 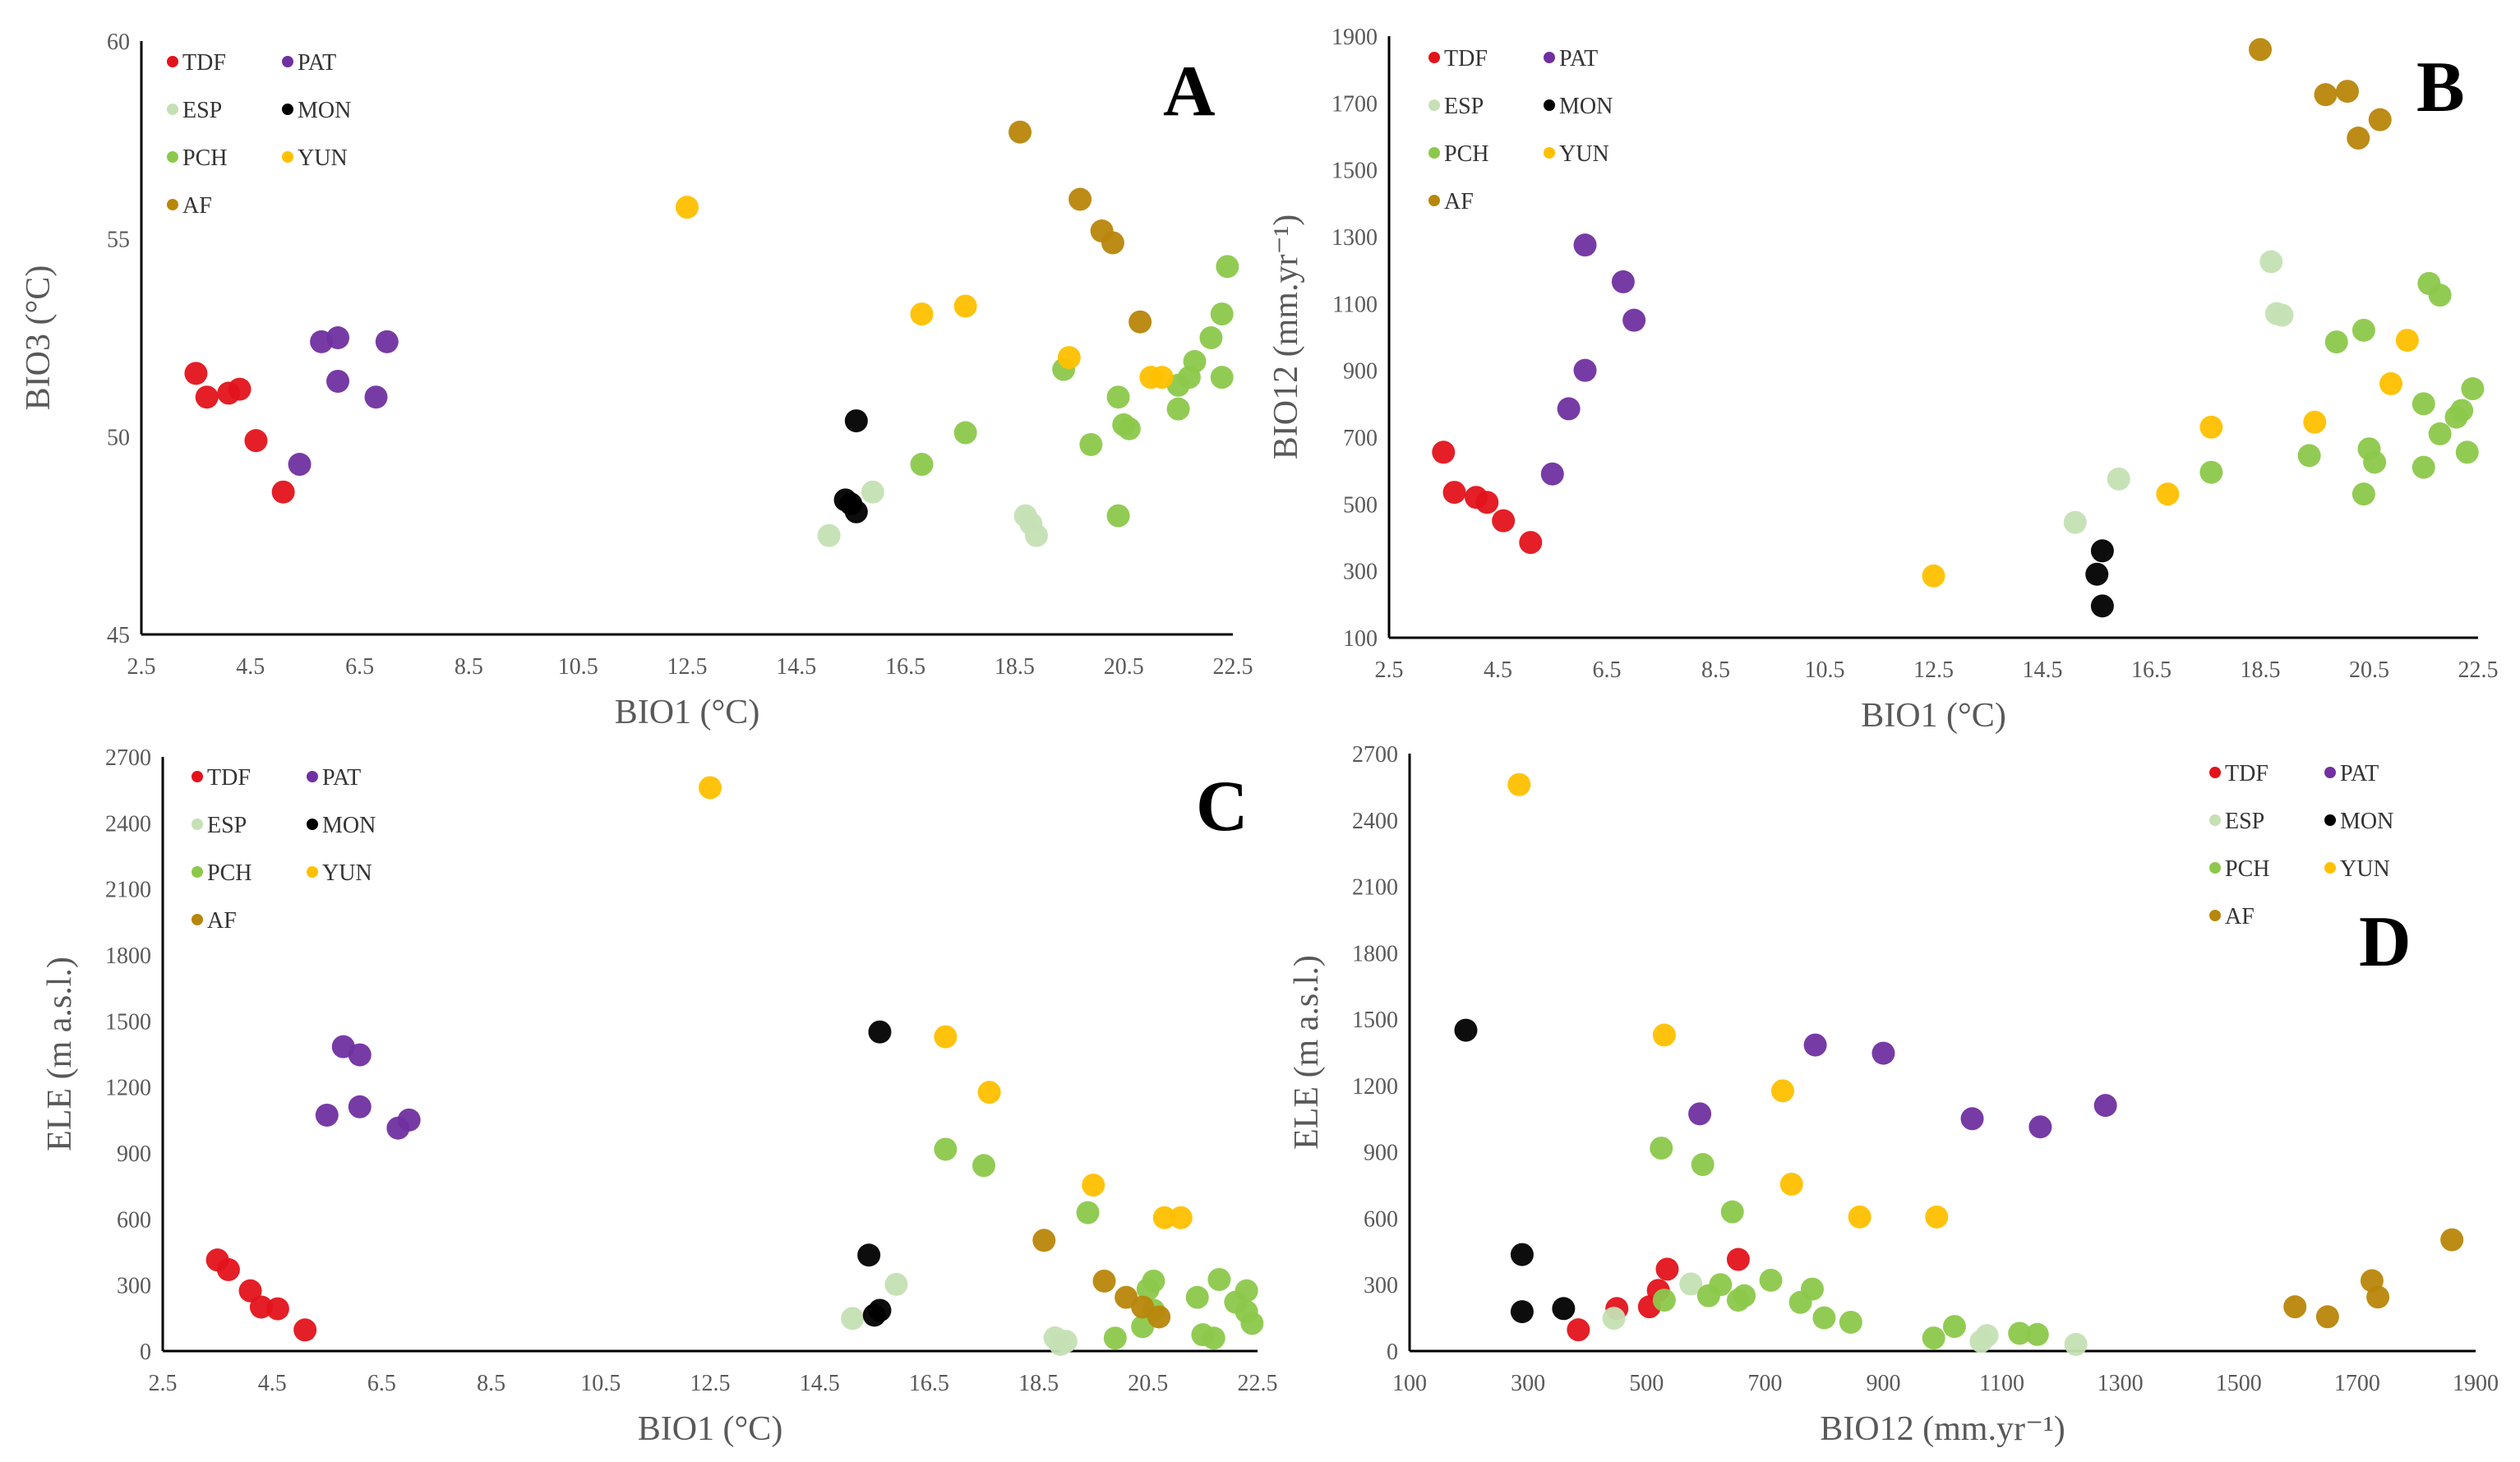 I want to click on x-tick-label: 20.5, so click(x=2369, y=670).